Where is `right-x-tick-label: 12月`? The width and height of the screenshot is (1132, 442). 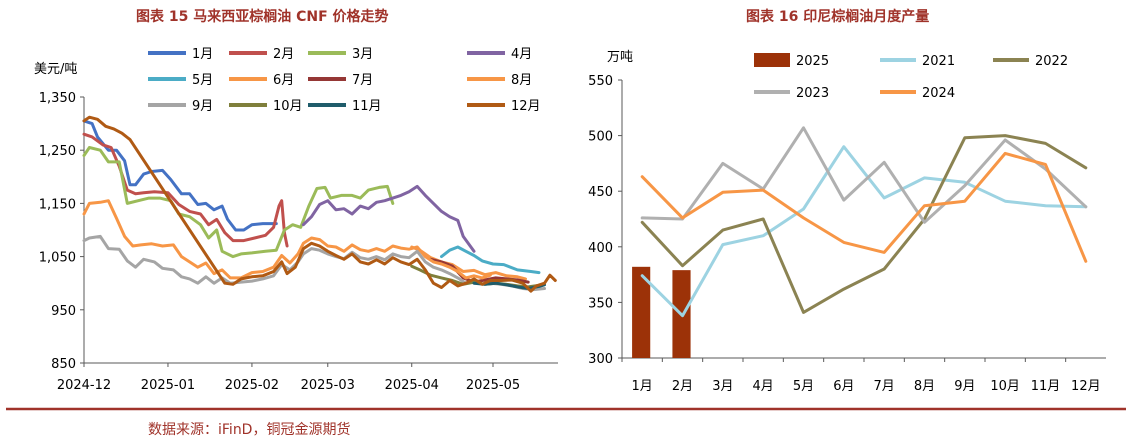 right-x-tick-label: 12月 is located at coordinates (1086, 386).